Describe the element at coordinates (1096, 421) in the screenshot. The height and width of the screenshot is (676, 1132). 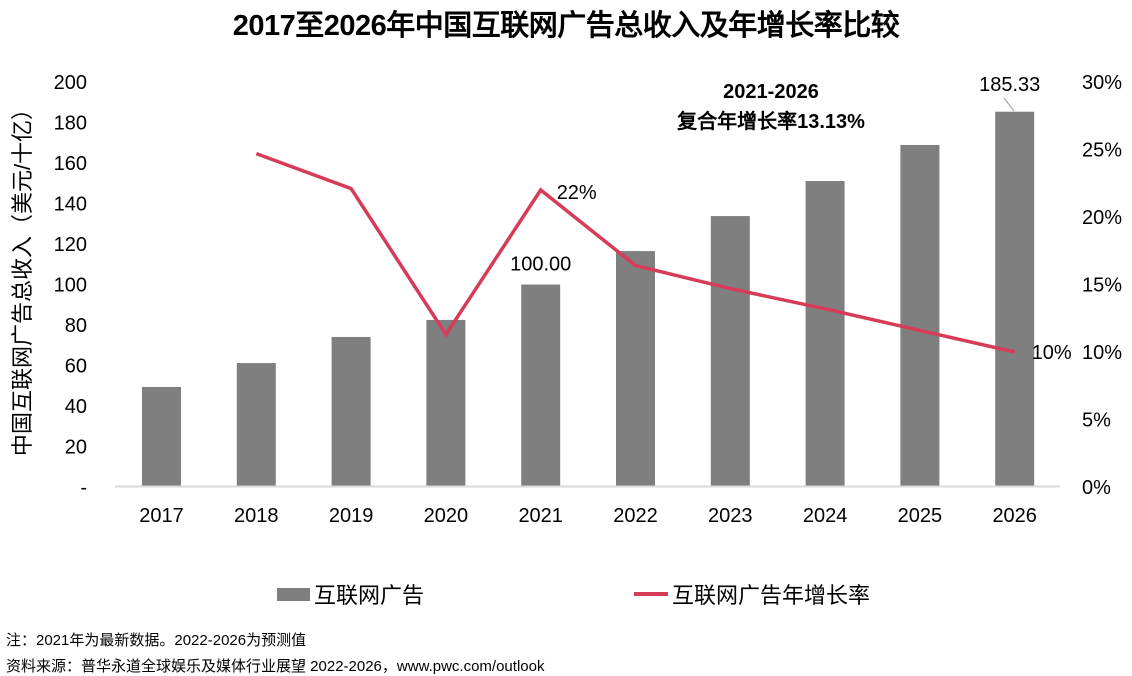
I see `y2-tick-label: 5%` at that location.